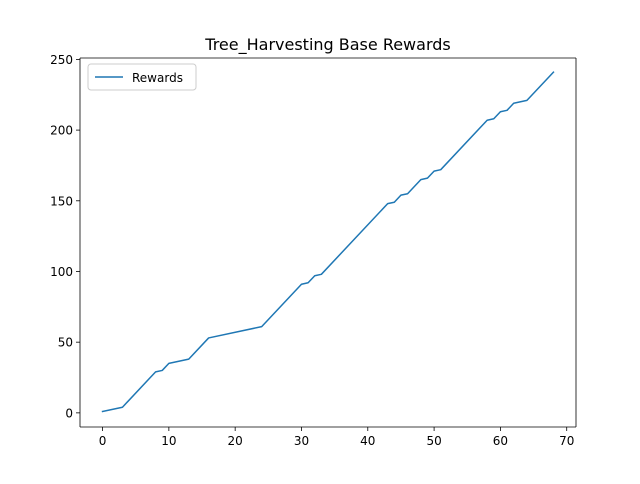 The image size is (640, 484). What do you see at coordinates (61, 272) in the screenshot?
I see `y-tick-label: 100` at bounding box center [61, 272].